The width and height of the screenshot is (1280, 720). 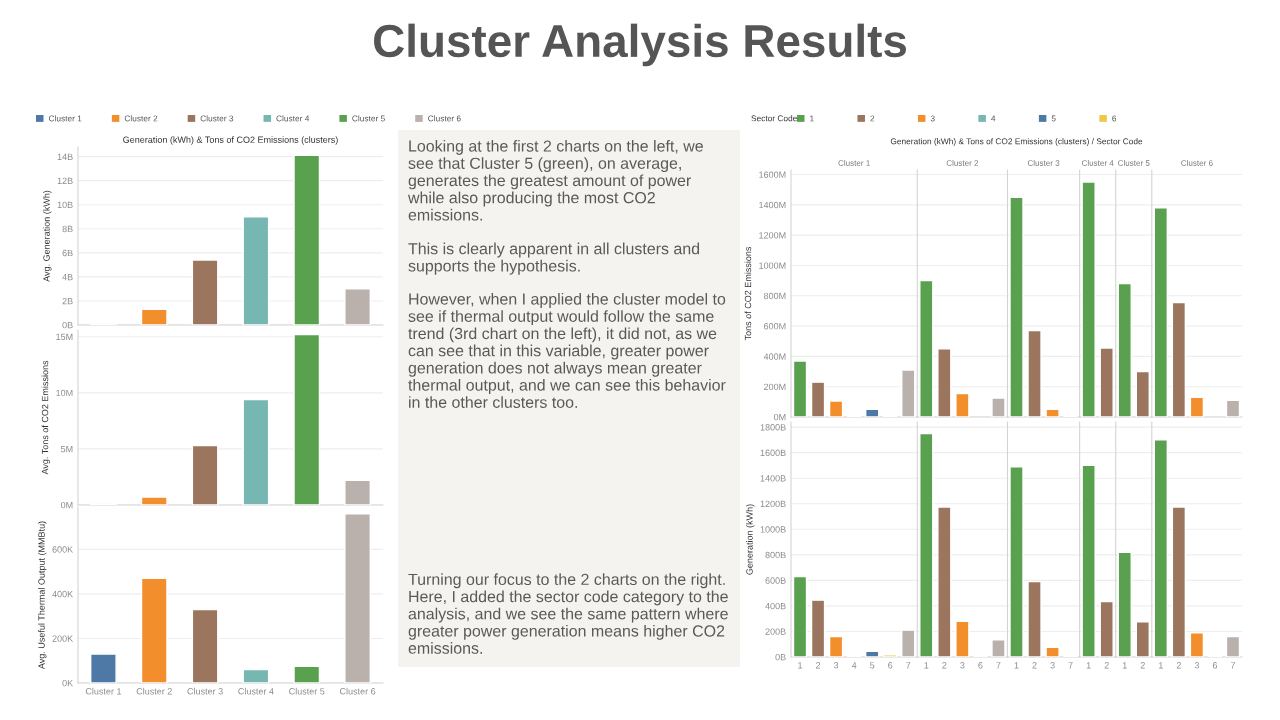 I want to click on y-tick-label: 400B, so click(x=775, y=606).